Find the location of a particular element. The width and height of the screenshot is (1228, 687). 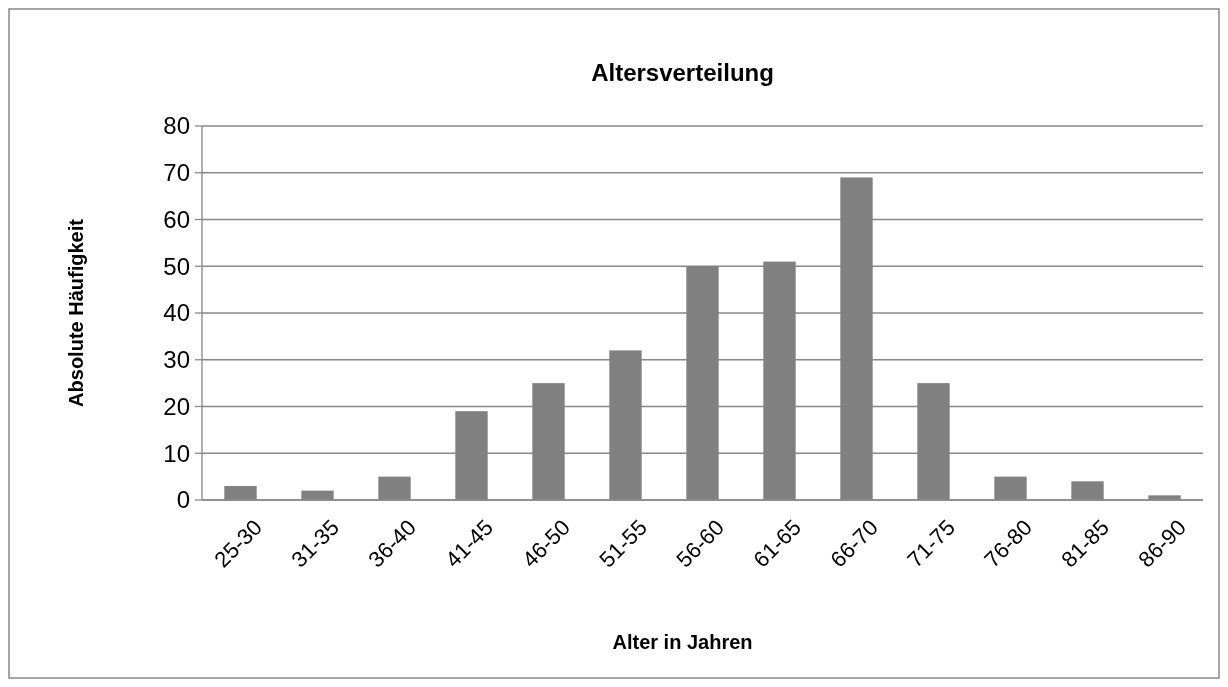

y-tick-label: 50 is located at coordinates (176, 266).